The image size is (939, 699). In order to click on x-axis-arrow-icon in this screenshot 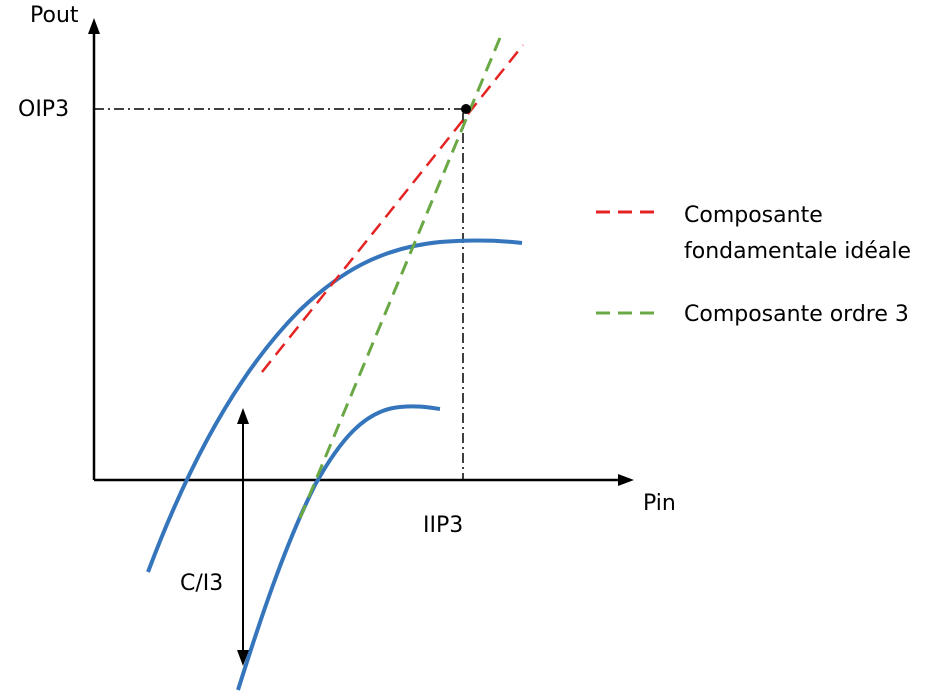, I will do `click(626, 480)`.